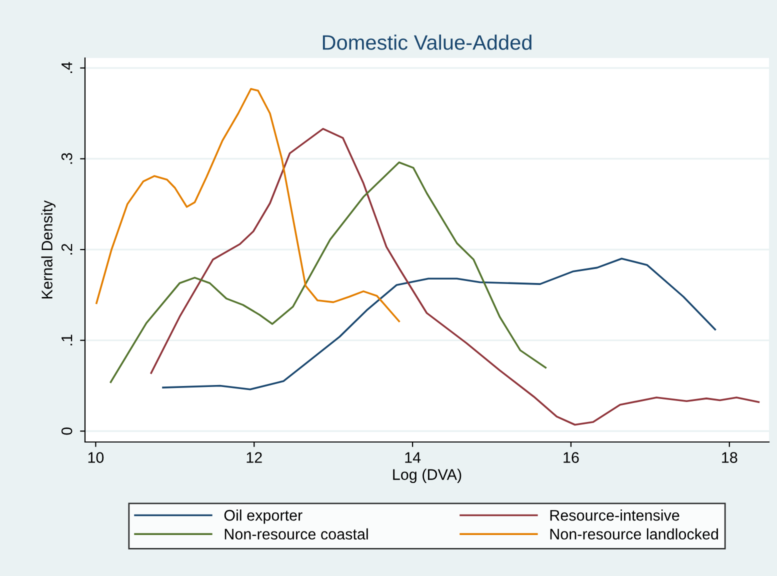 The image size is (777, 576). Describe the element at coordinates (48, 249) in the screenshot. I see `y-axis-title: Kernal Density` at that location.